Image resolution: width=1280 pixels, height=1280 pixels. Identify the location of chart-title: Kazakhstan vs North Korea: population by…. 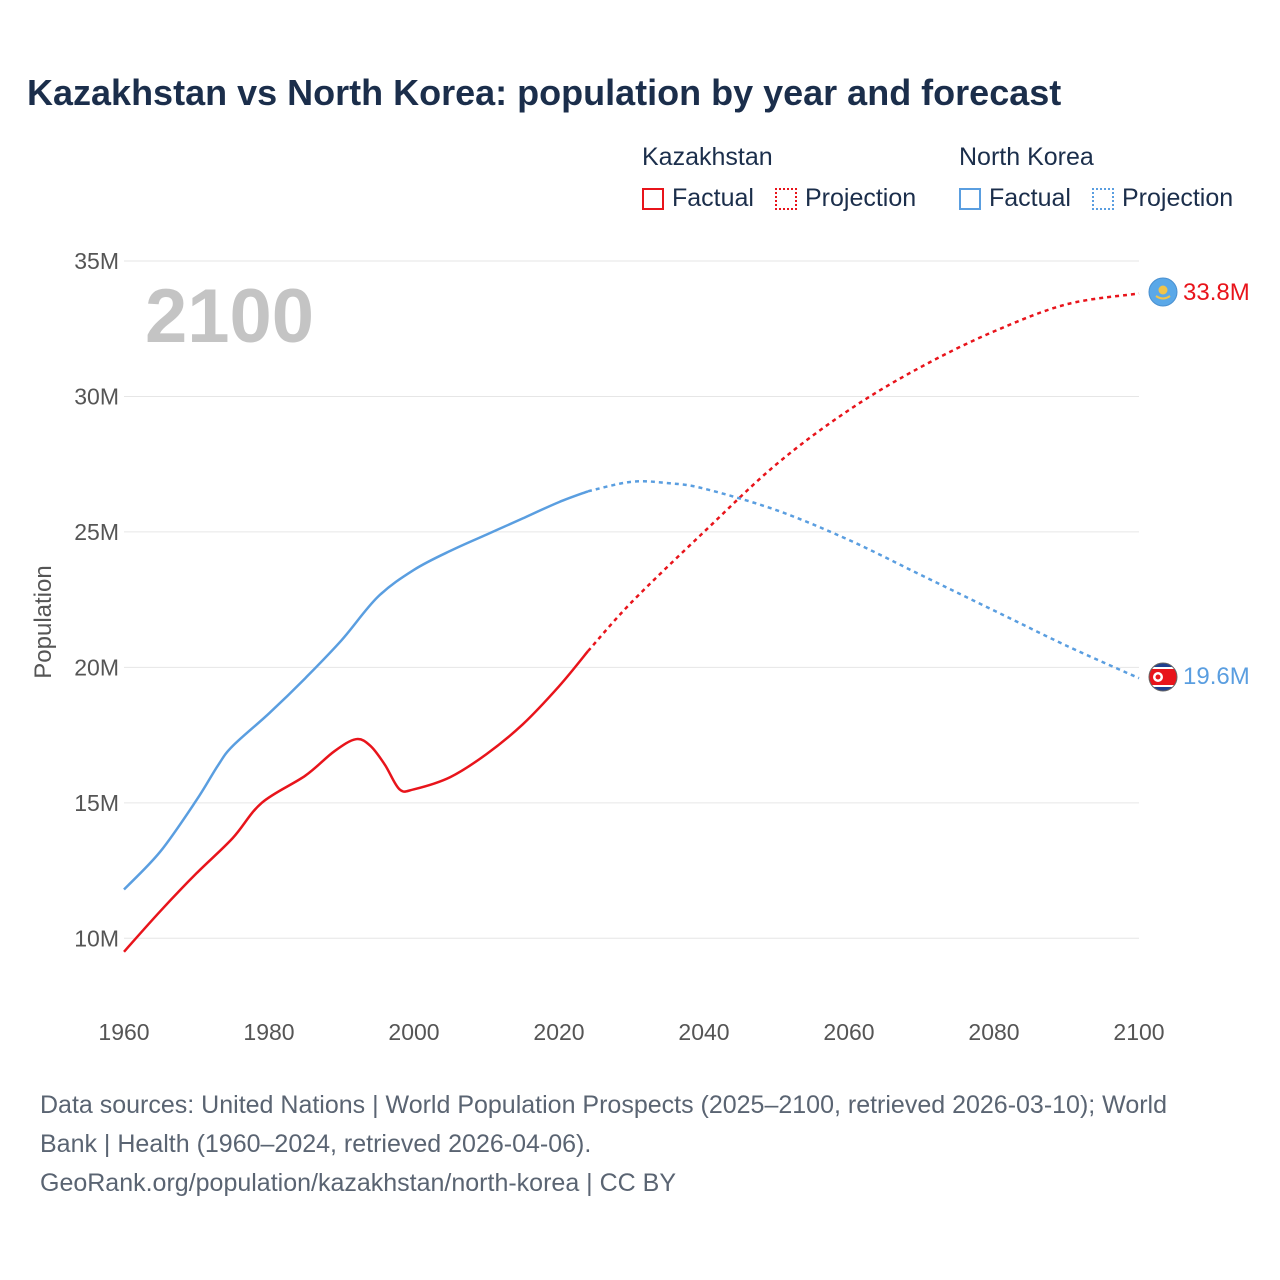
(544, 92).